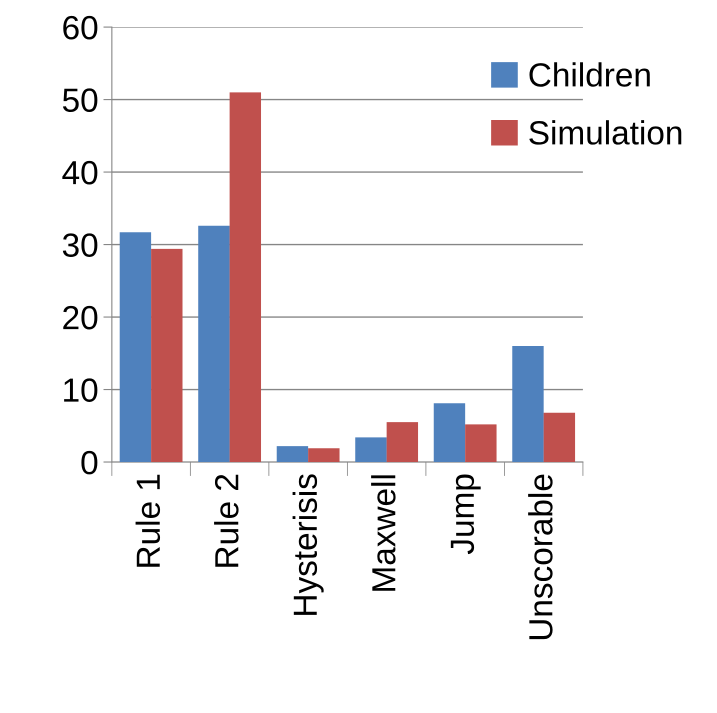 This screenshot has width=717, height=713. Describe the element at coordinates (80, 172) in the screenshot. I see `y-tick-label: 40` at that location.